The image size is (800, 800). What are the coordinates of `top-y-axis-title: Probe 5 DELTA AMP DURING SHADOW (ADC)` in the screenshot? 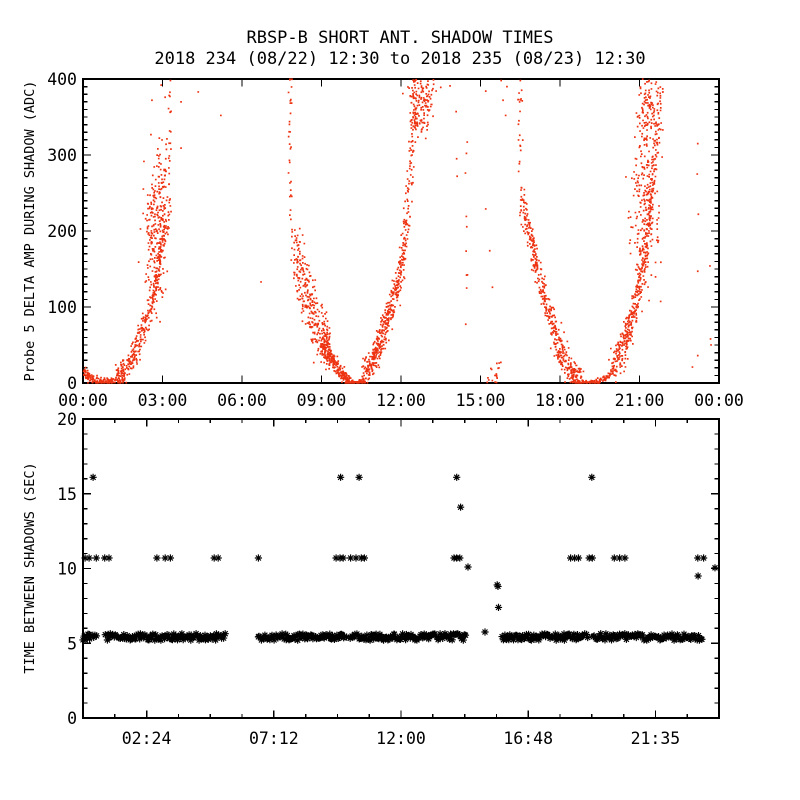 It's located at (30, 231).